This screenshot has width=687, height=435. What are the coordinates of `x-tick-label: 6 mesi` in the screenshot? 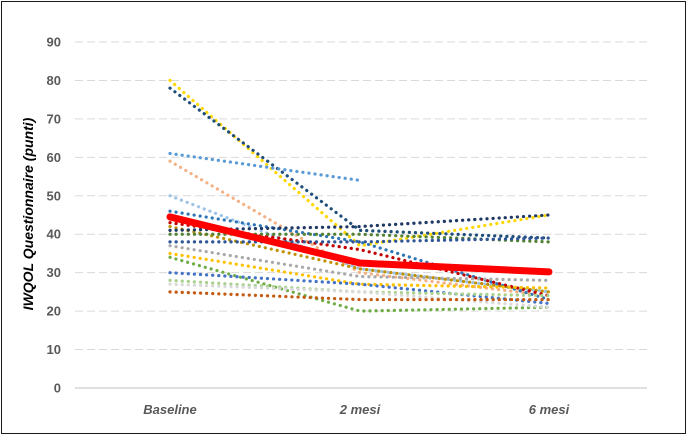 It's located at (549, 409).